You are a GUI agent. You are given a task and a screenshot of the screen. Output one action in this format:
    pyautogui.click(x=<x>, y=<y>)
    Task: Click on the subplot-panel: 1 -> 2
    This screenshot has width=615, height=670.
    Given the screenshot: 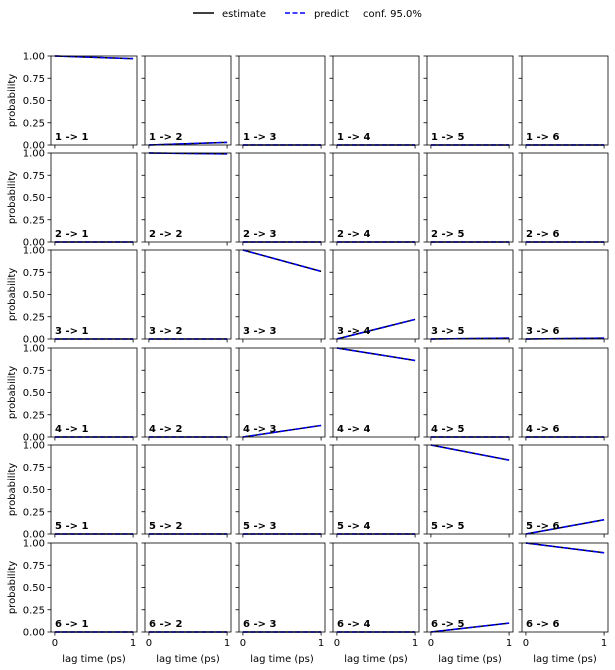 What is the action you would take?
    pyautogui.click(x=186, y=102)
    